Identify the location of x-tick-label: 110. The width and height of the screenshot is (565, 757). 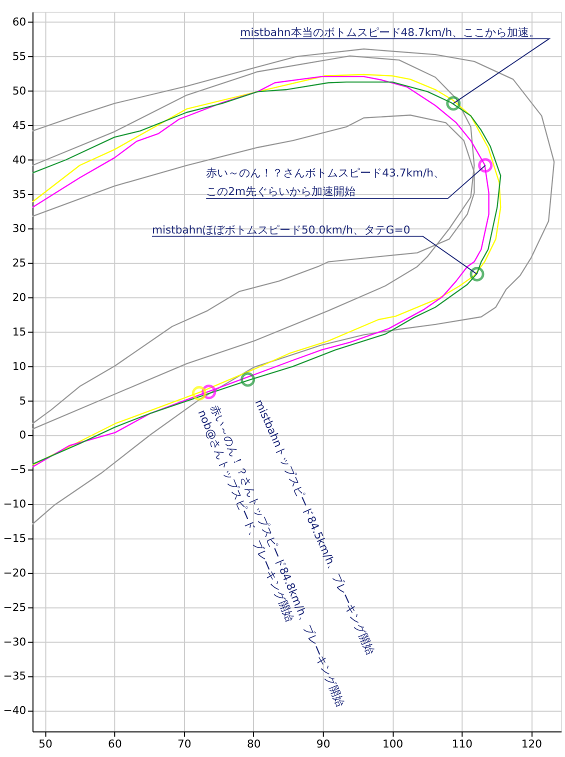
(462, 744).